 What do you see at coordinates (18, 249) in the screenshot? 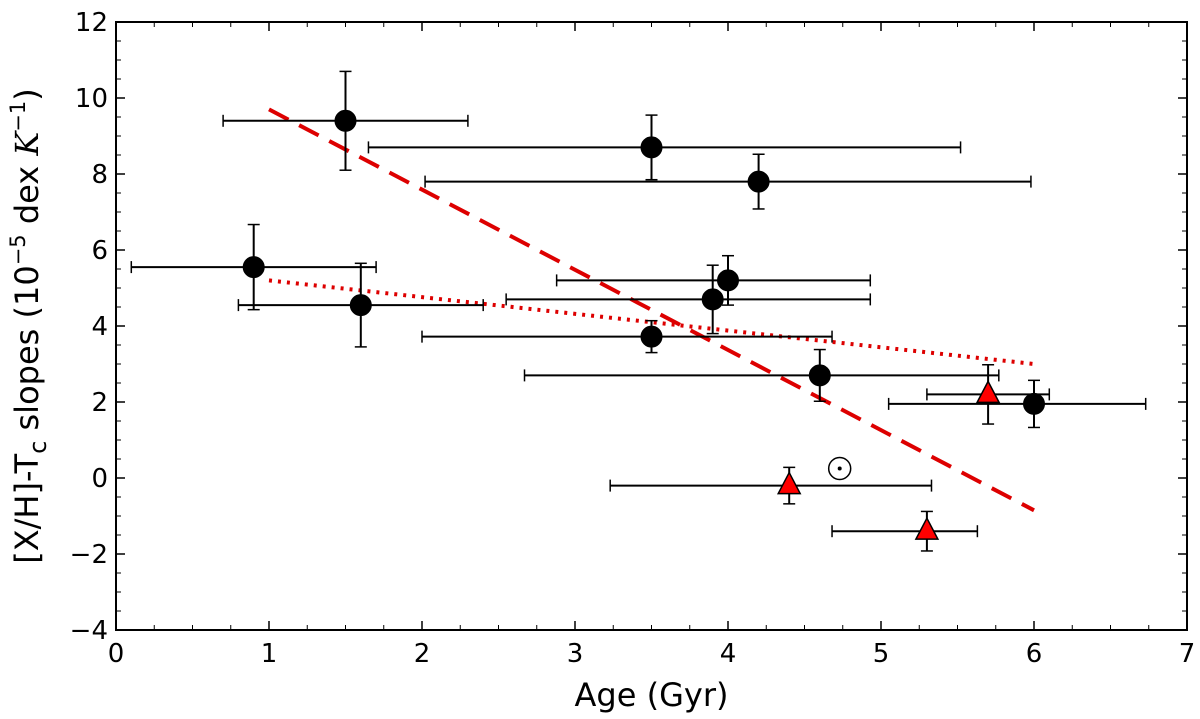
I see `y-label-sup: −5` at bounding box center [18, 249].